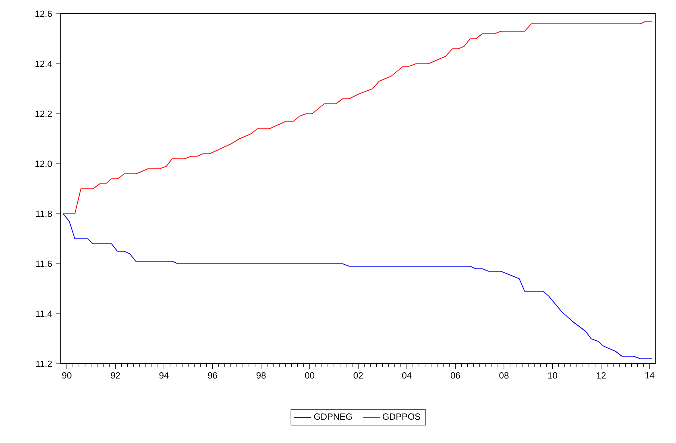 The width and height of the screenshot is (676, 443). I want to click on x-tick-label: 92, so click(115, 375).